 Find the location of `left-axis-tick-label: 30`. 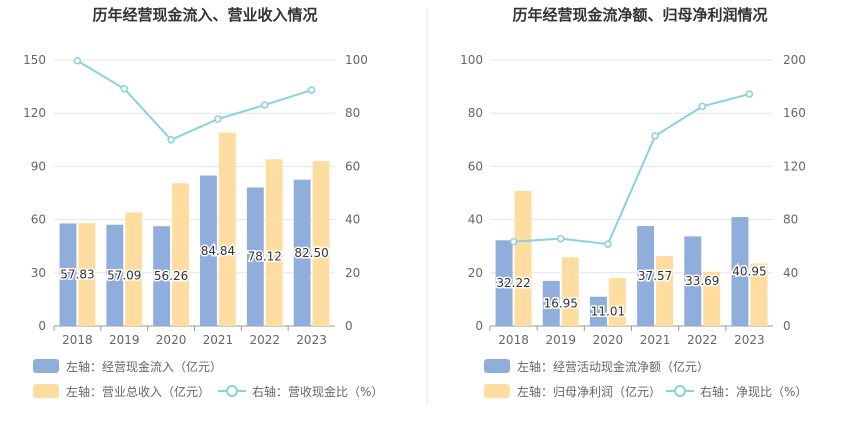

left-axis-tick-label: 30 is located at coordinates (38, 273).